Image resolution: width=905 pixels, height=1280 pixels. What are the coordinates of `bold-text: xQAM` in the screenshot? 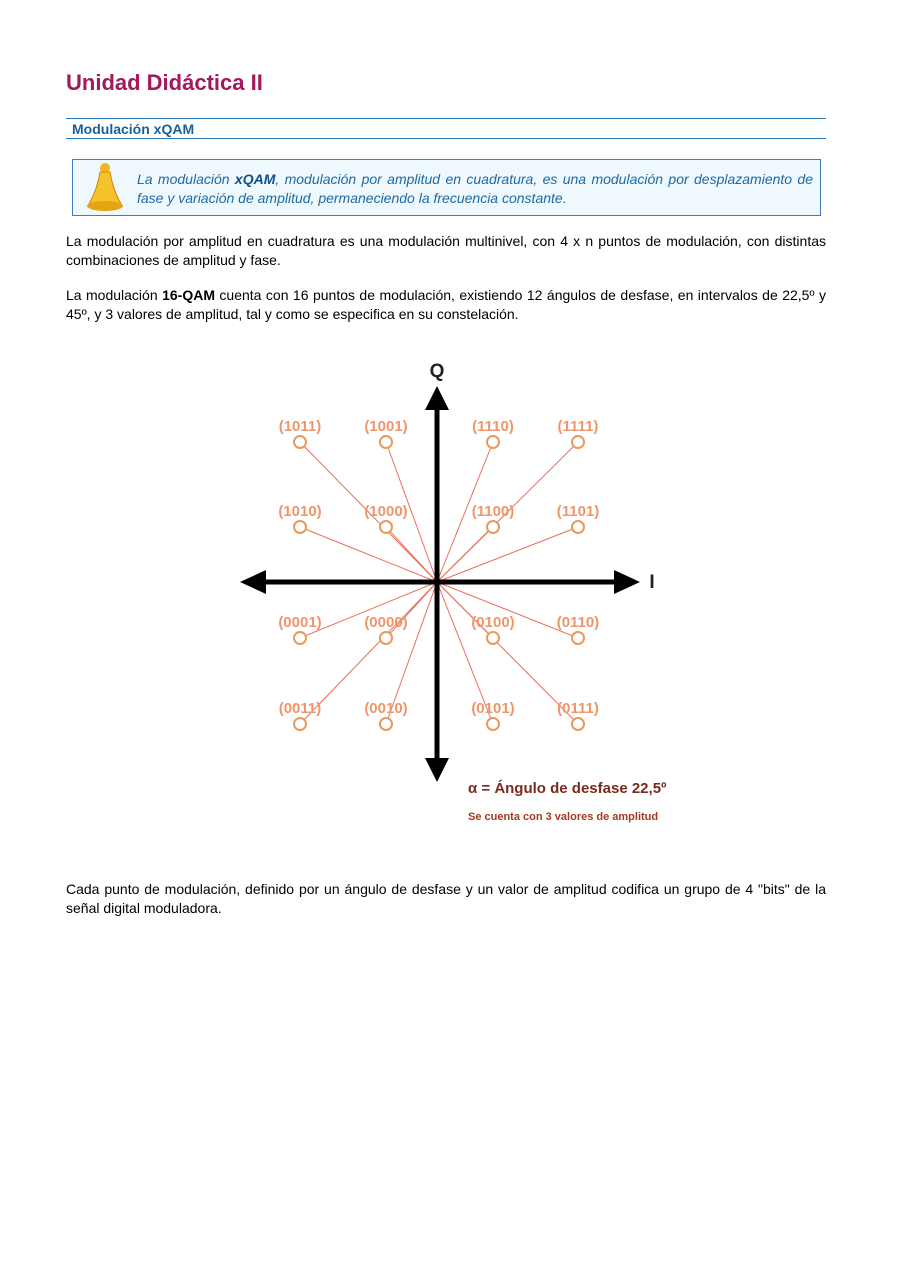 It's located at (255, 179).